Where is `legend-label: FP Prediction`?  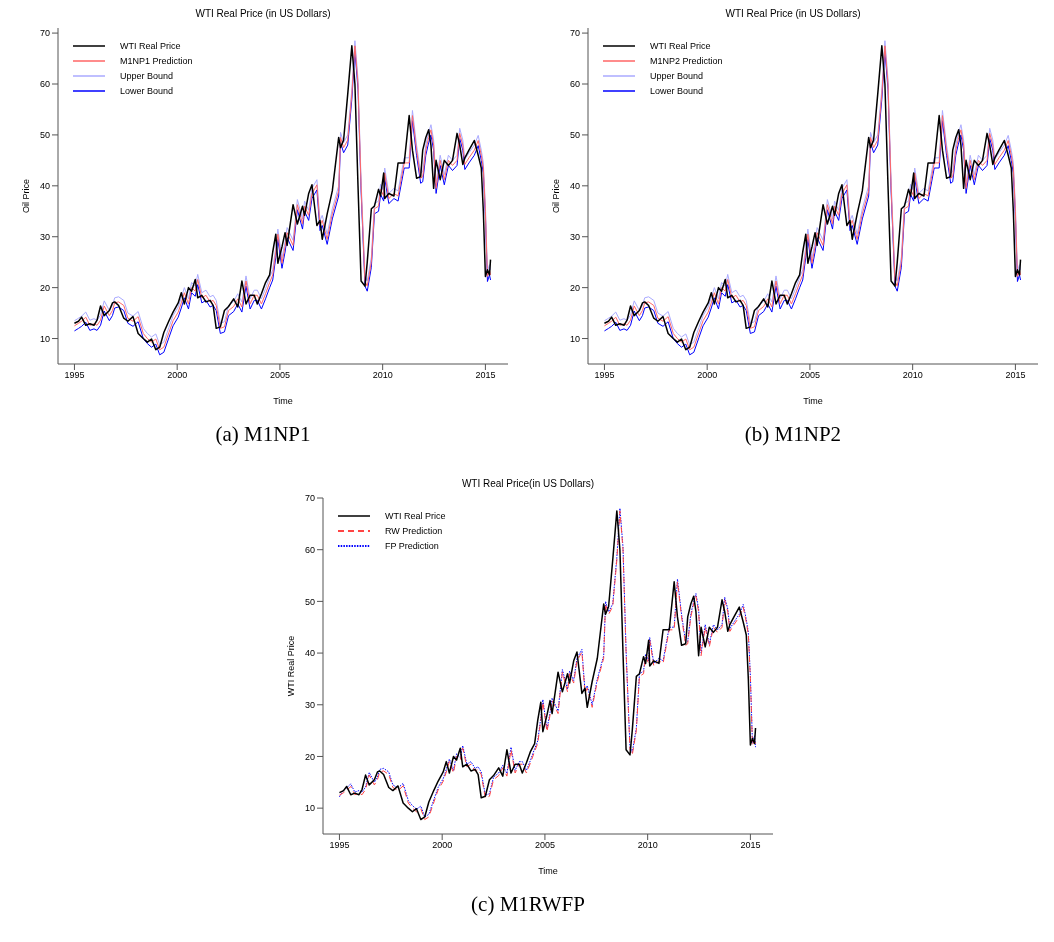 legend-label: FP Prediction is located at coordinates (412, 545).